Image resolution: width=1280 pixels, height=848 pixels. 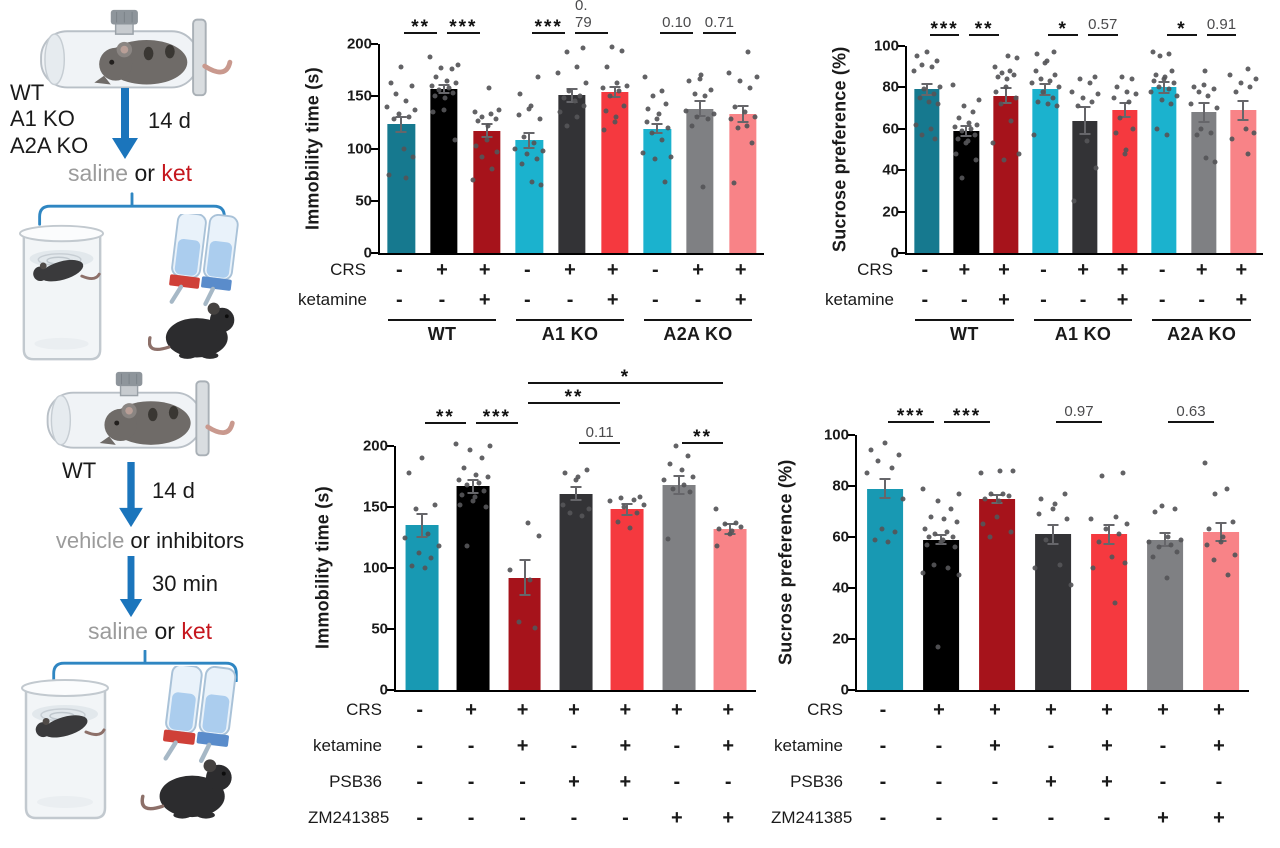 I want to click on pretreatment-label: vehicle or inhibitors, so click(x=150, y=541).